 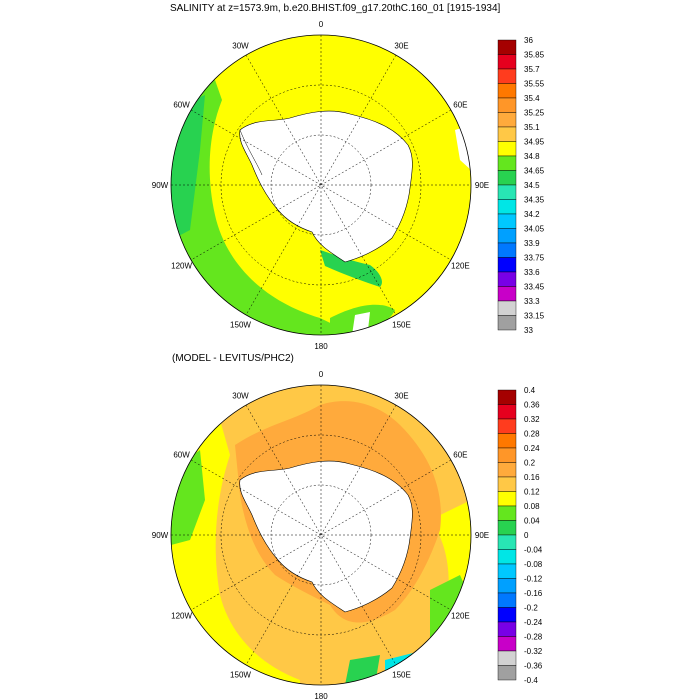 I want to click on colorbar-label: 34.5, so click(x=532, y=185).